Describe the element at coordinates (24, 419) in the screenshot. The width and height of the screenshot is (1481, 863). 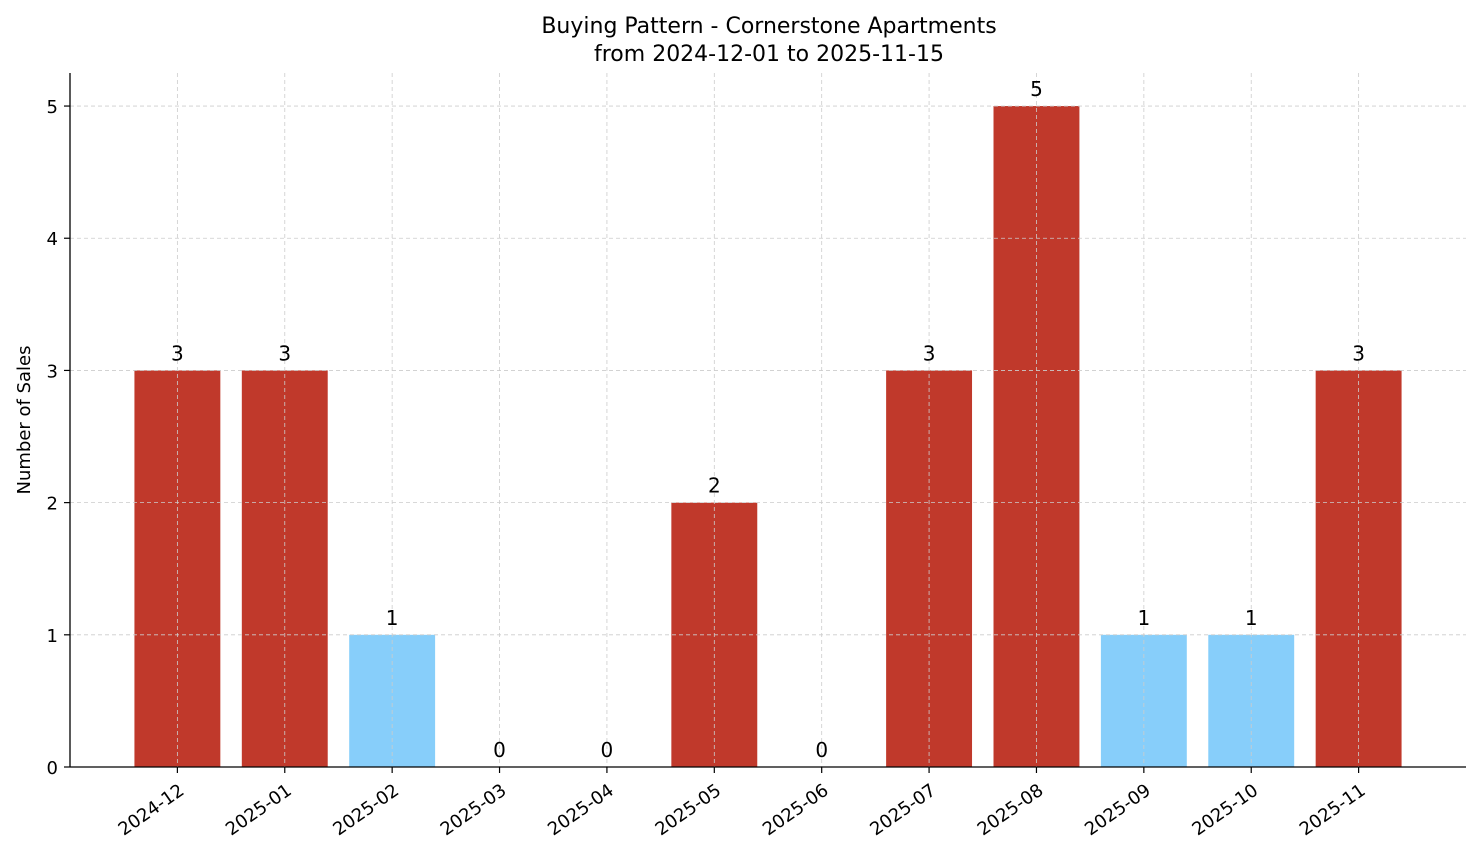
I see `y-axis-label: Number of Sales` at that location.